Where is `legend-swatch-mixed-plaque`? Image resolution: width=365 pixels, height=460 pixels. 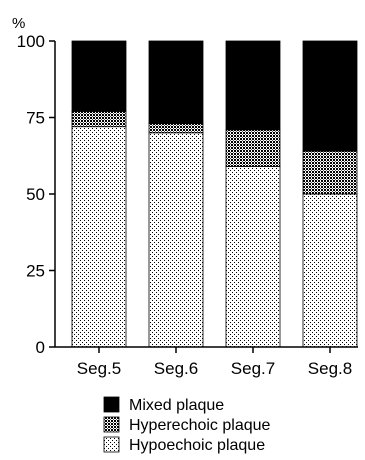 legend-swatch-mixed-plaque is located at coordinates (111, 404).